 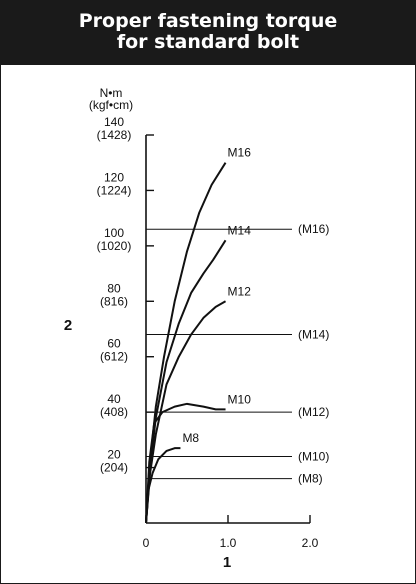 I want to click on y-tick-label: 80, so click(x=114, y=288).